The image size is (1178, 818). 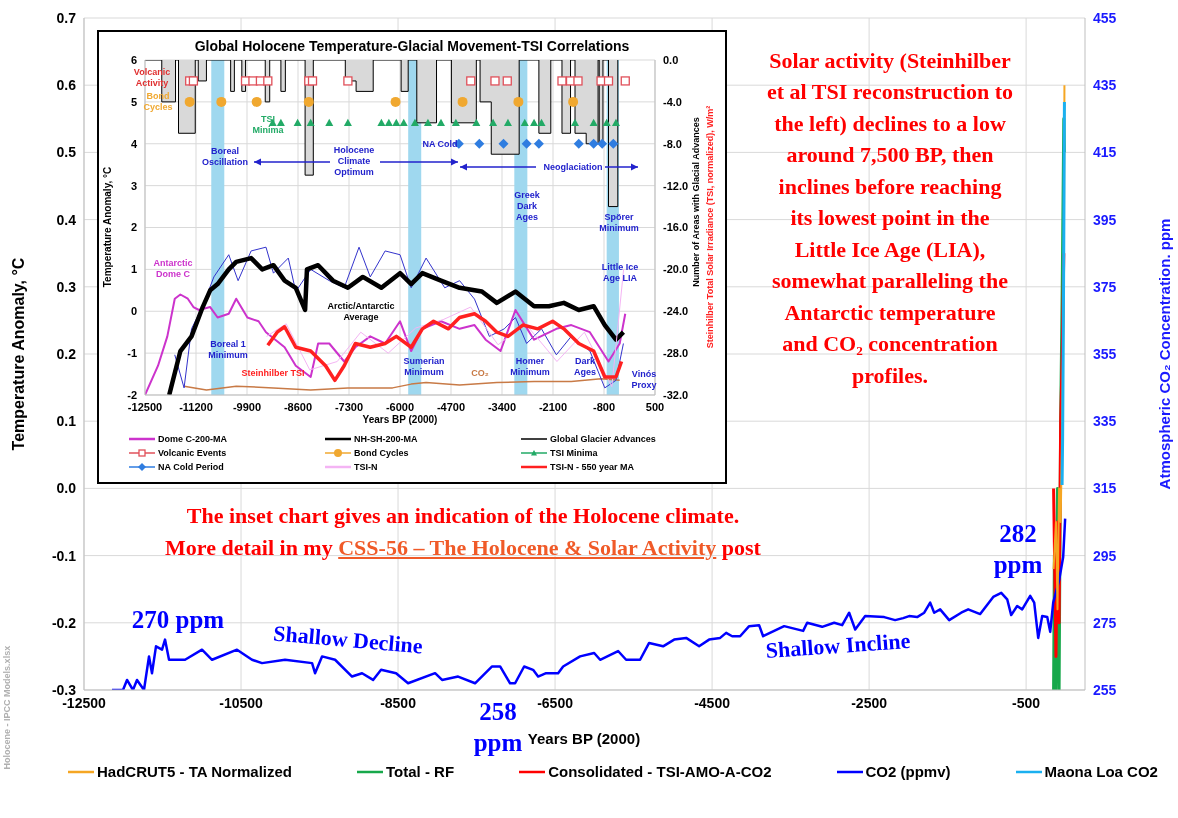 What do you see at coordinates (451, 406) in the screenshot?
I see `x-tick-label: -4700` at bounding box center [451, 406].